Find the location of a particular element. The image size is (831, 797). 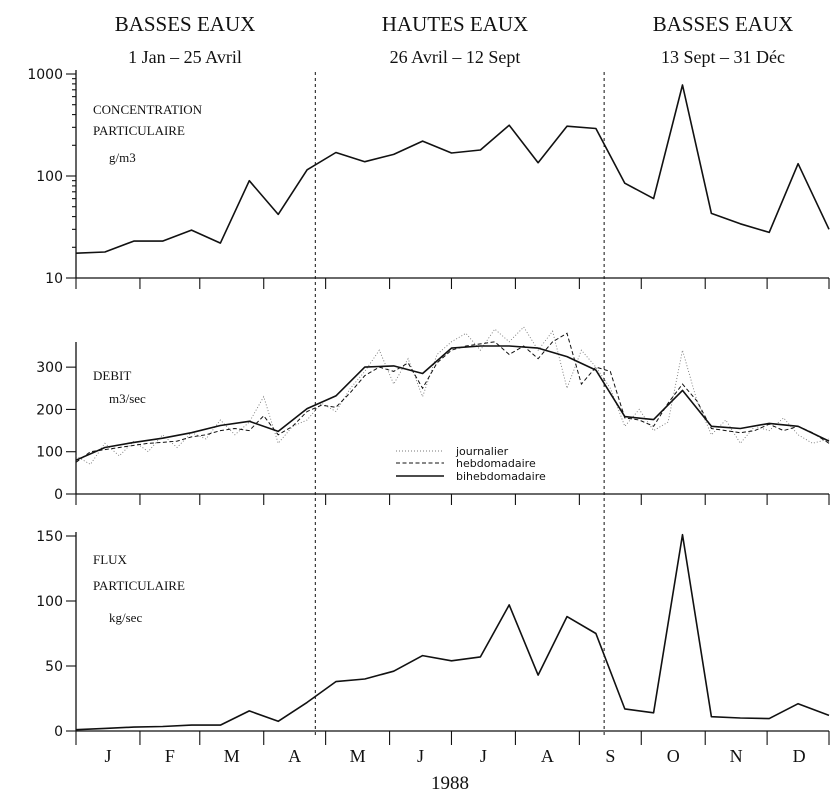

period-range: 1 Jan – 25 Avril is located at coordinates (185, 57).